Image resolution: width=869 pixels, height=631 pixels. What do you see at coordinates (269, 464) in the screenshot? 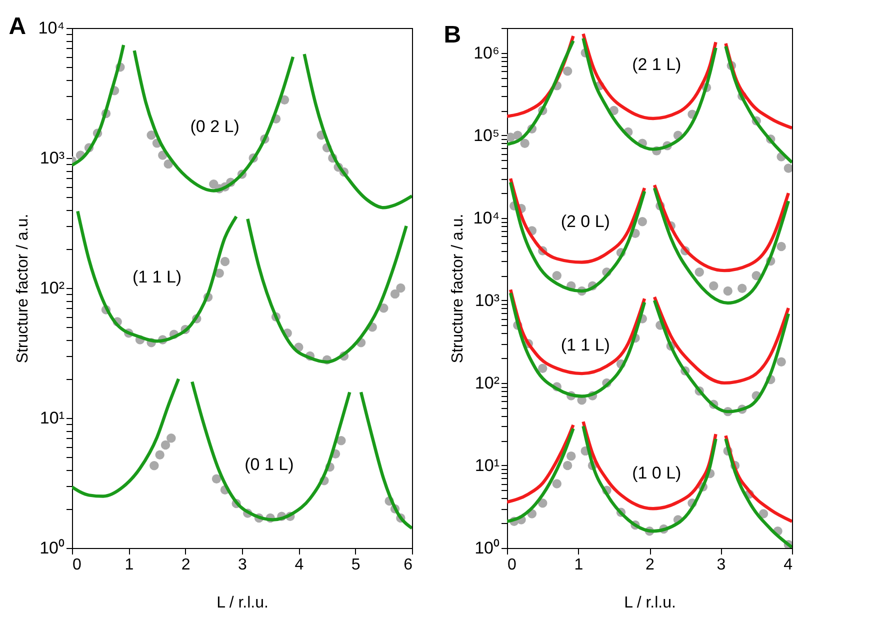
I see `annotation: (0 1 L)` at bounding box center [269, 464].